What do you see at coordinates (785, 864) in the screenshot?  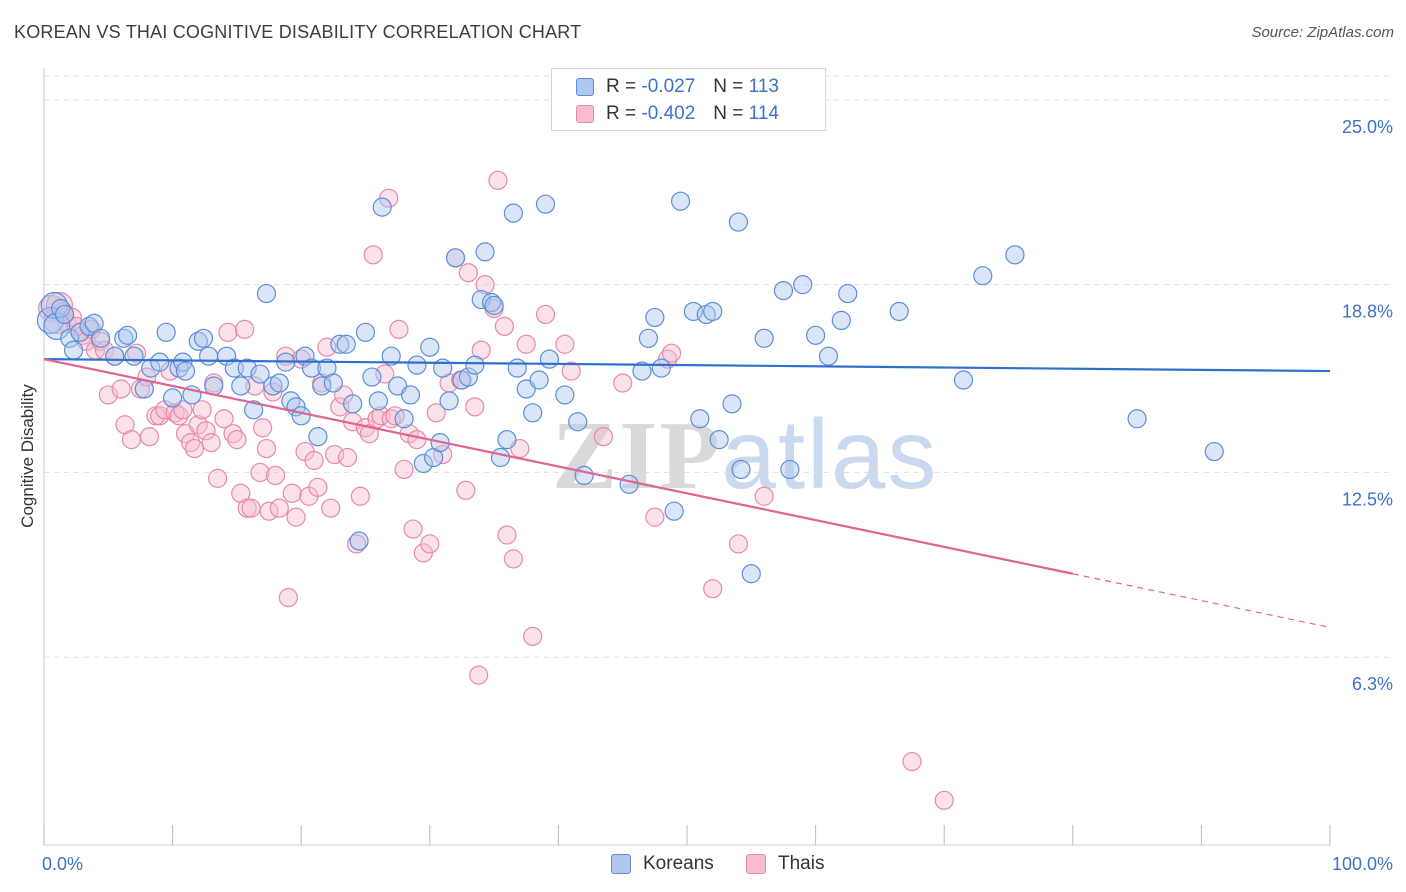 I see `legend-item-thais: Thais` at bounding box center [785, 864].